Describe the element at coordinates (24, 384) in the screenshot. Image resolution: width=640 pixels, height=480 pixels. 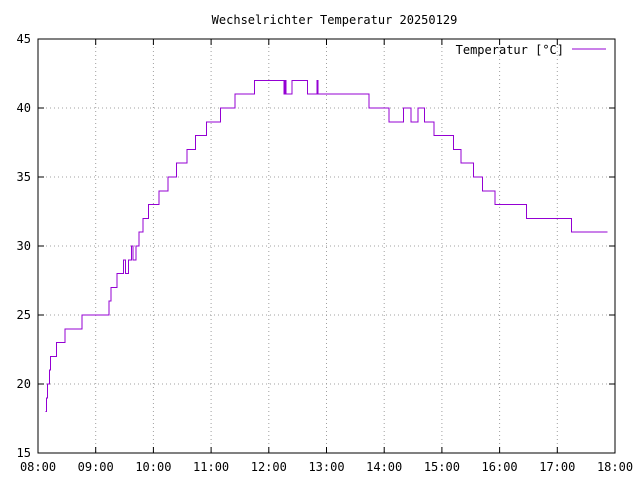
I see `y-tick-label: 20` at that location.